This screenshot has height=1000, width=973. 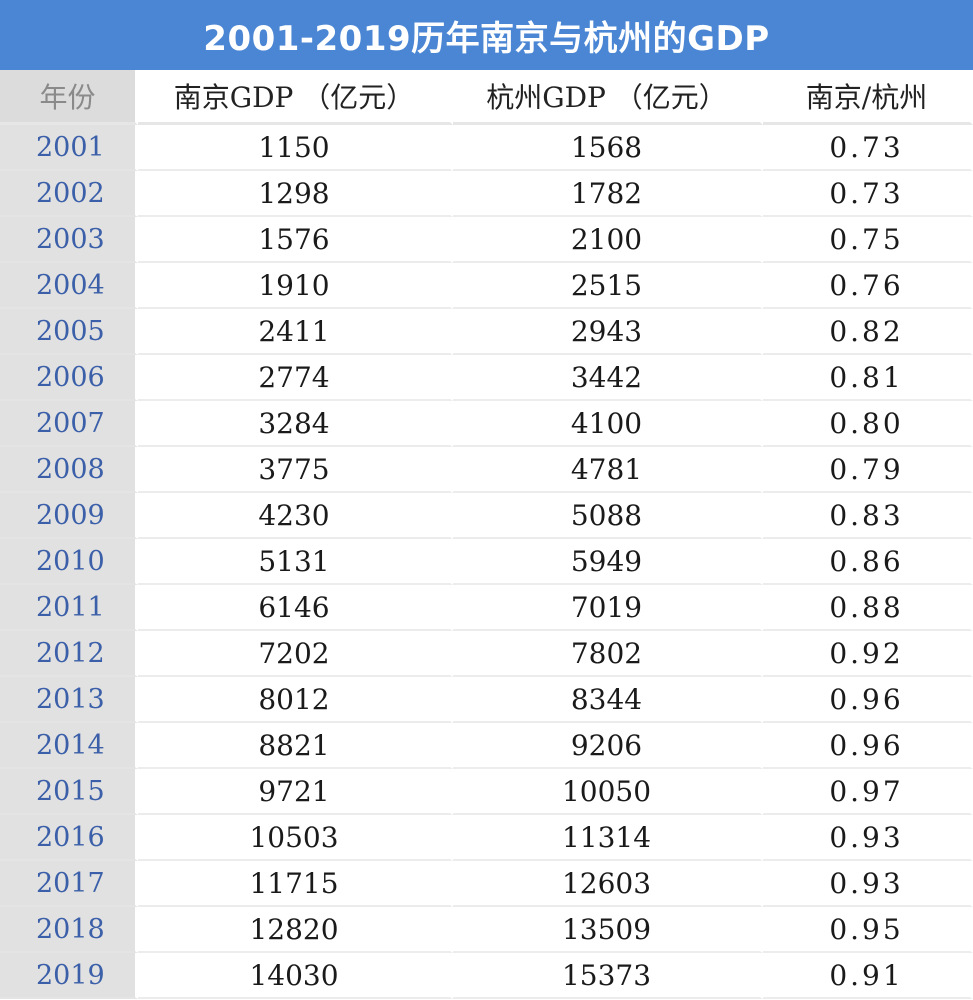 I want to click on cell-year: 2014, so click(x=69, y=746).